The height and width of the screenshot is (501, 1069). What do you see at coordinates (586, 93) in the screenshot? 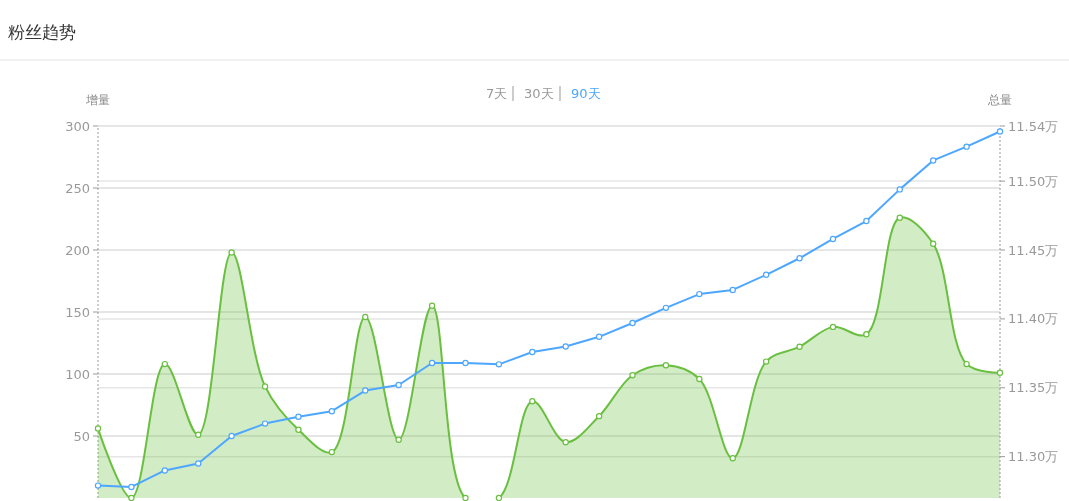
I see `text: 90天` at bounding box center [586, 93].